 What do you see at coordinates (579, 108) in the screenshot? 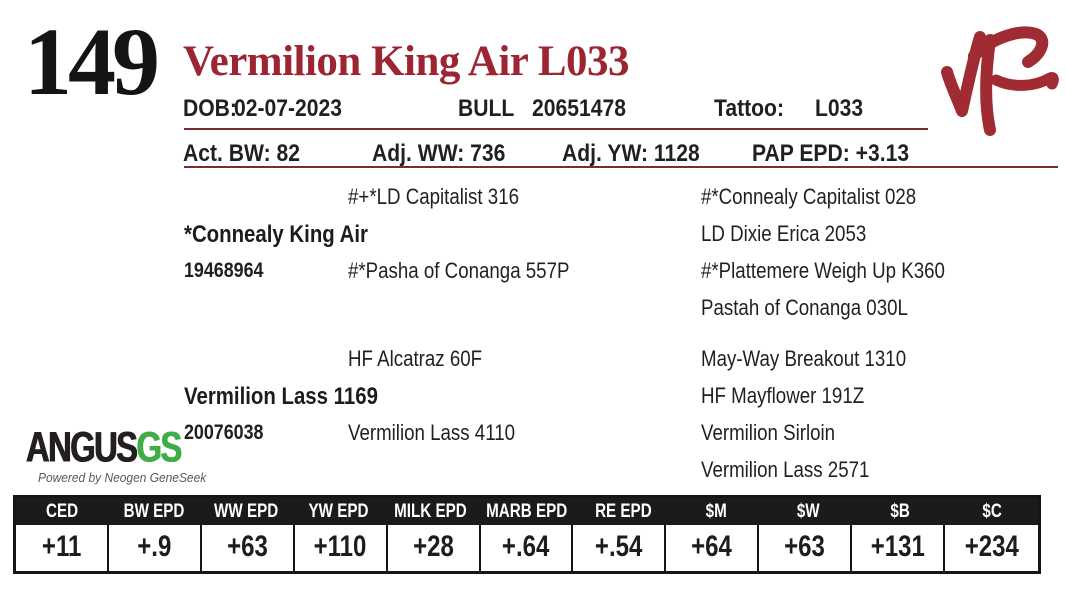
I see `registration-number: 20651478` at bounding box center [579, 108].